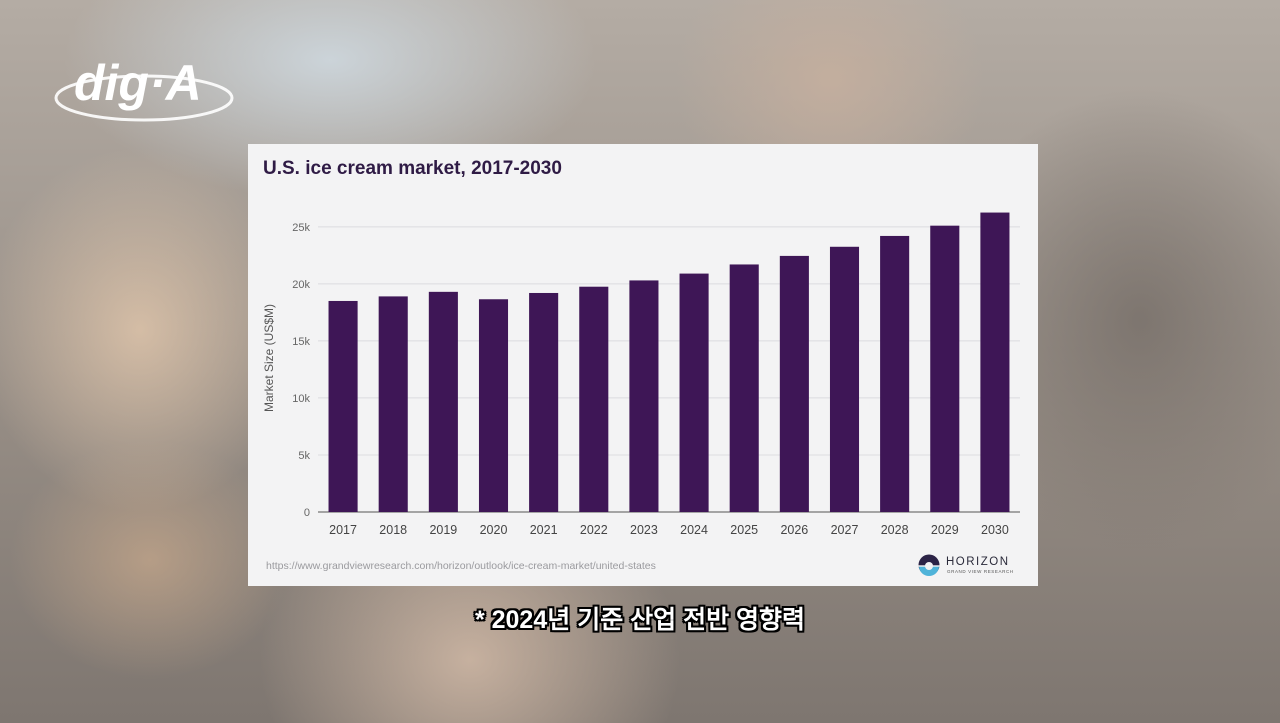 This screenshot has width=1280, height=723. I want to click on y-tick-label: 5k, so click(304, 456).